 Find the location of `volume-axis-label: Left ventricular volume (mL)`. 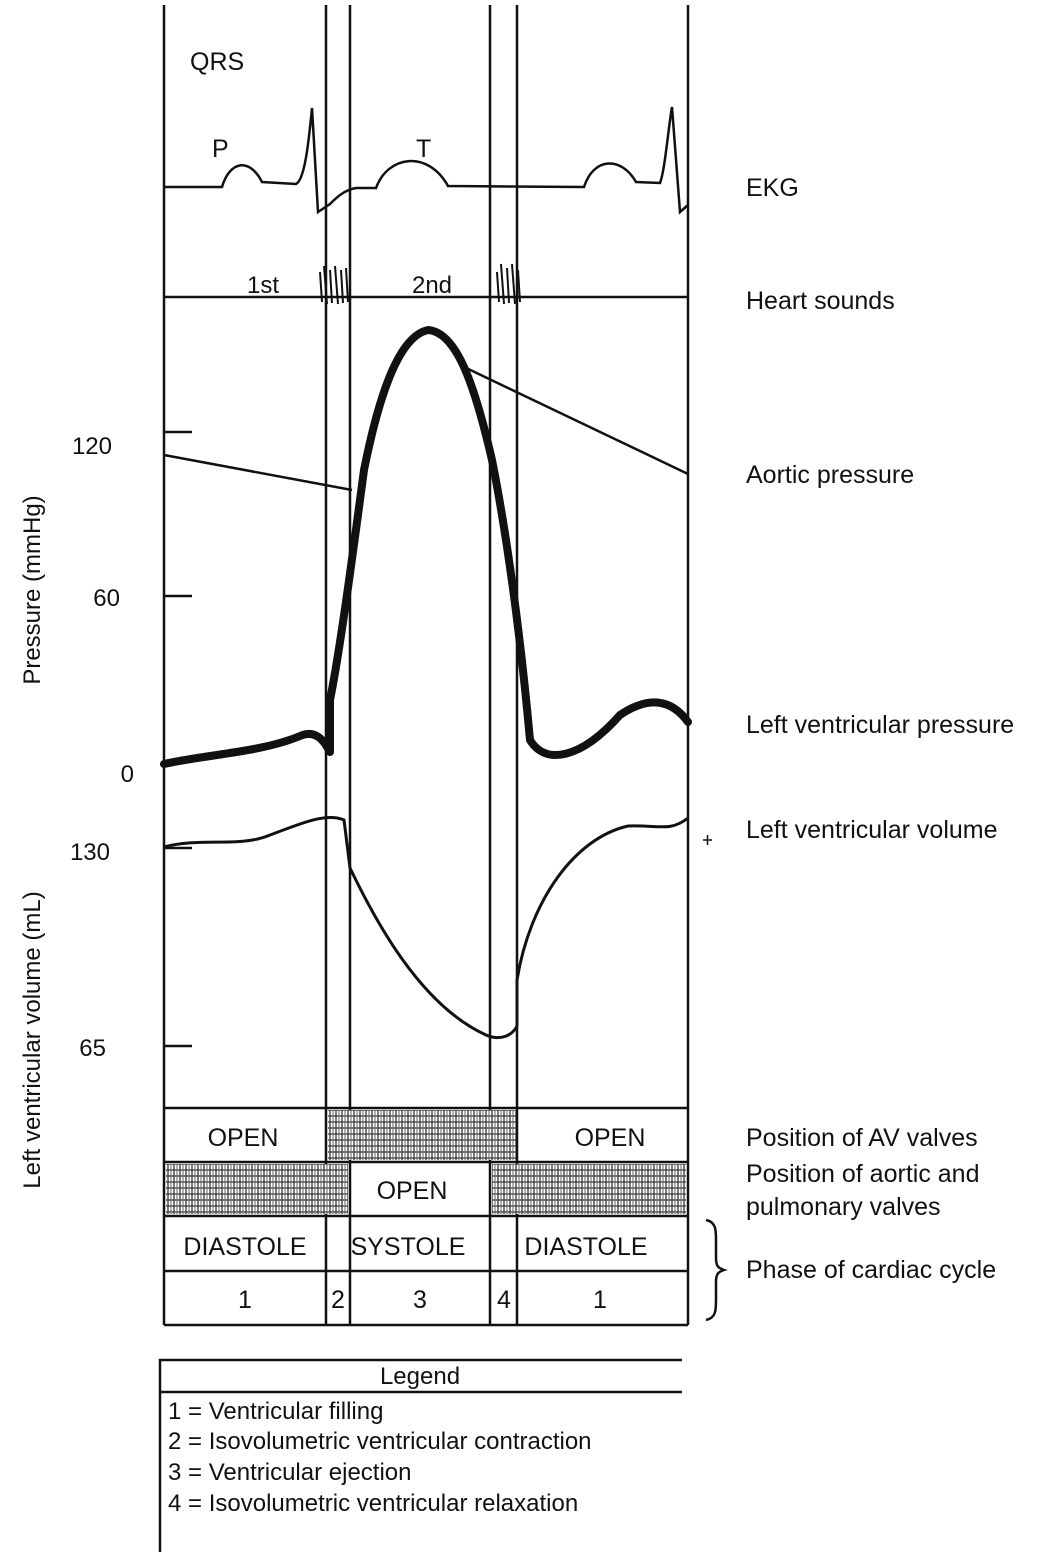

volume-axis-label: Left ventricular volume (mL) is located at coordinates (32, 1039).